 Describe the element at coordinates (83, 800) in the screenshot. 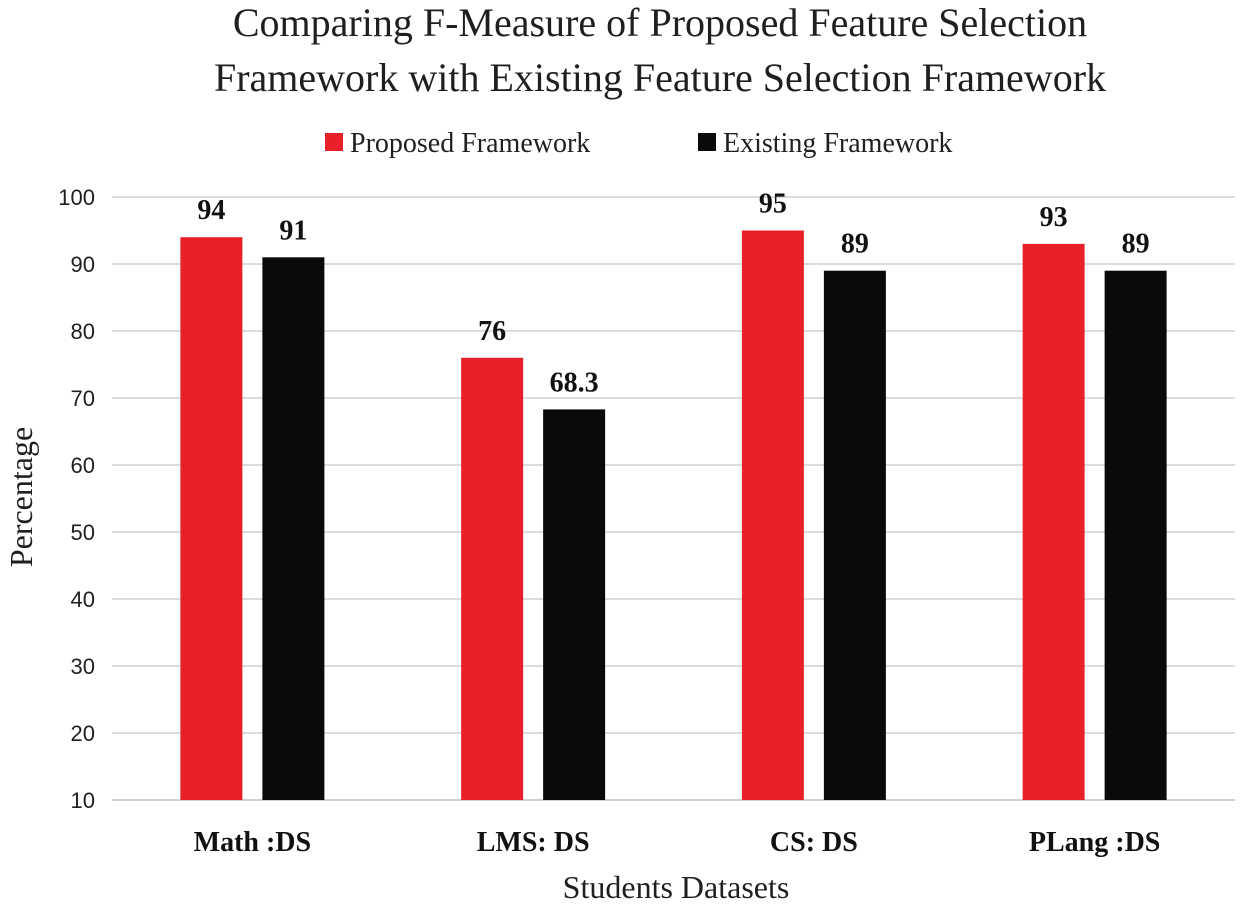

I see `y-tick-label: 10` at that location.